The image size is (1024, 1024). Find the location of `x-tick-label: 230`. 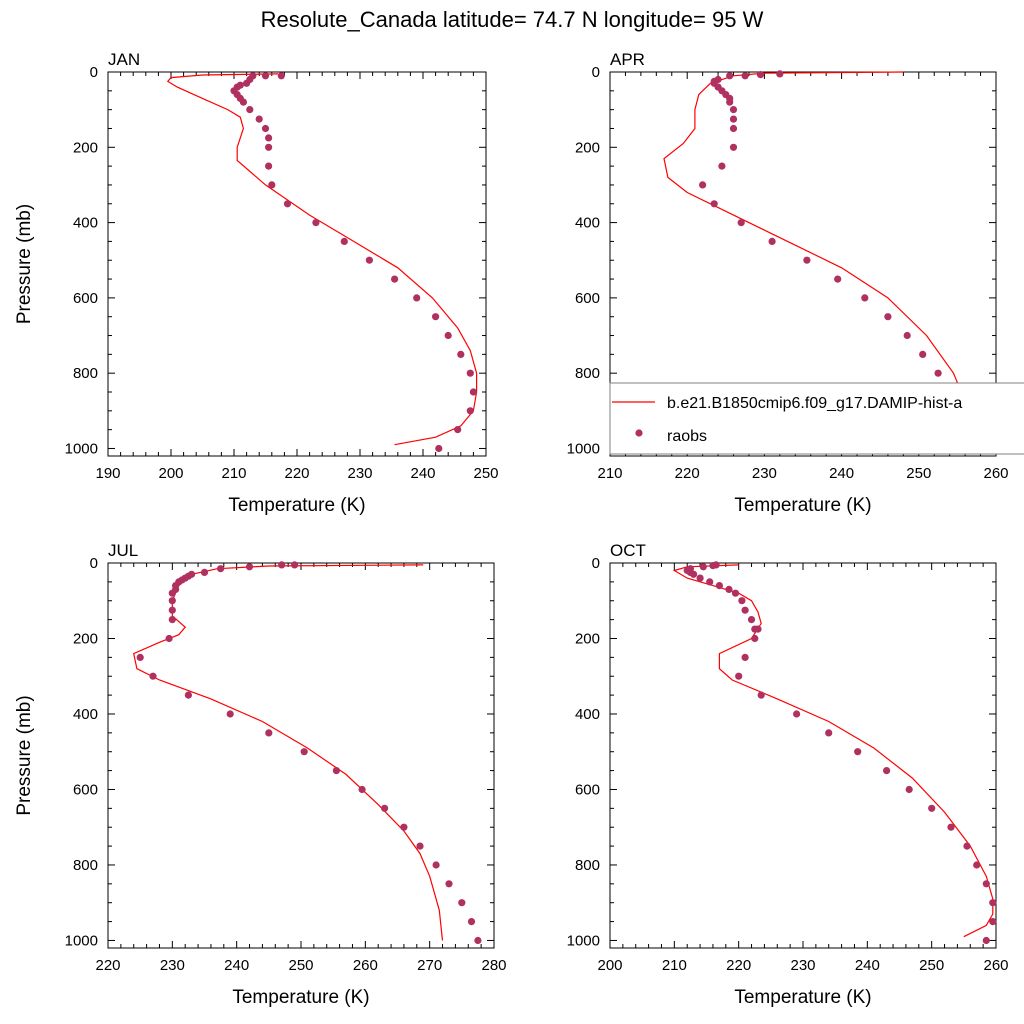

x-tick-label: 230 is located at coordinates (764, 473).